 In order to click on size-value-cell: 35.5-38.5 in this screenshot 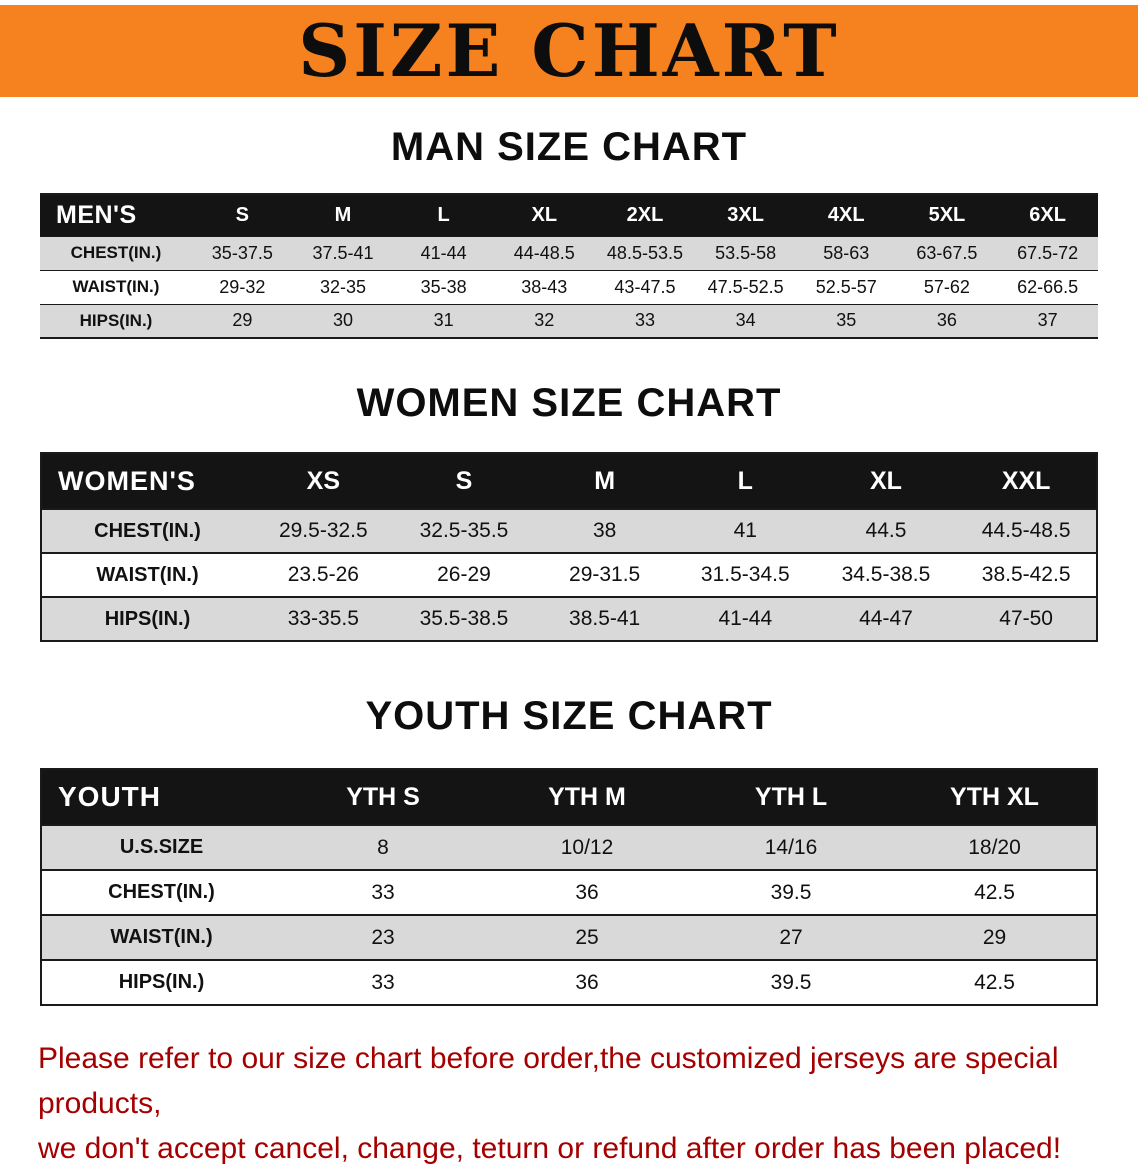, I will do `click(464, 618)`.